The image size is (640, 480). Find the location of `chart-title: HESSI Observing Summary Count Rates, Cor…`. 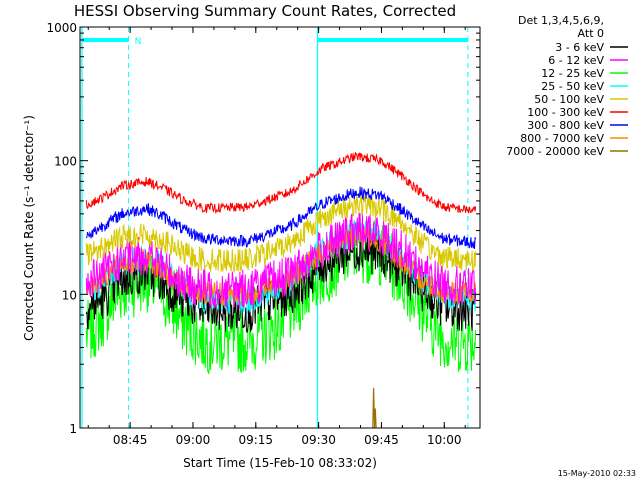

chart-title: HESSI Observing Summary Count Rates, Cor… is located at coordinates (265, 11).